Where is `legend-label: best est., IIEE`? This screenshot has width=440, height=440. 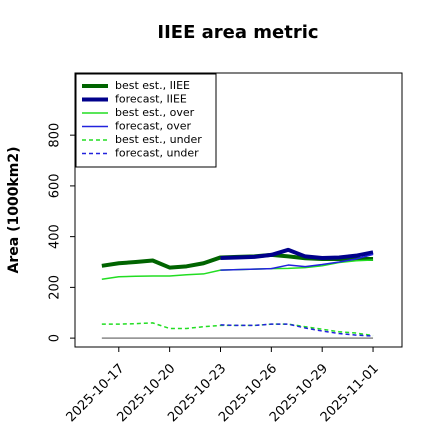
legend-label: best est., IIEE is located at coordinates (152, 85).